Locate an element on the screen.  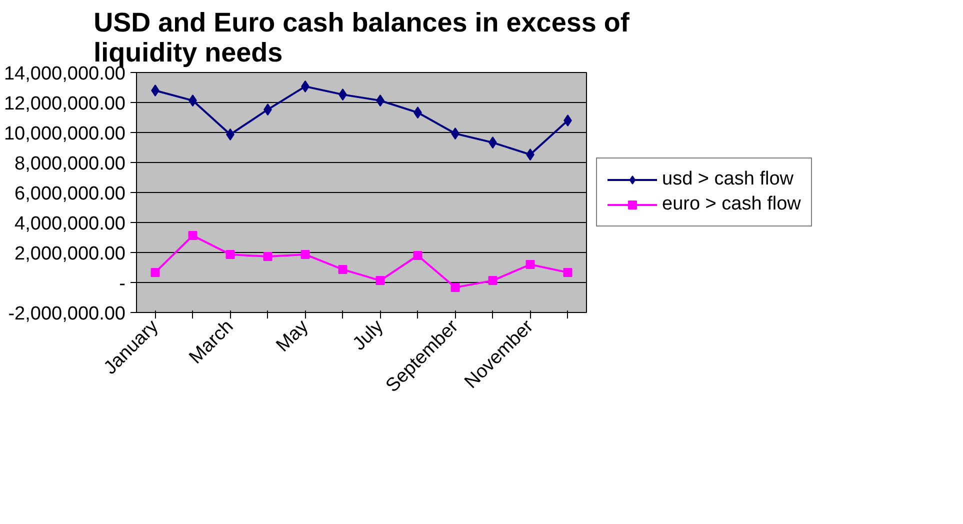
chart-title: USD and Euro cash balances in excess of liquidity needs is located at coordinates (362, 38).